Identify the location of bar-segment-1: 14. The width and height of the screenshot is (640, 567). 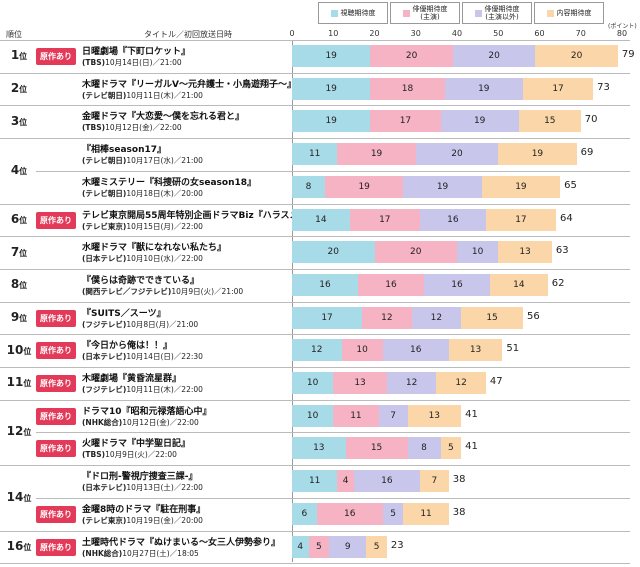
(321, 219).